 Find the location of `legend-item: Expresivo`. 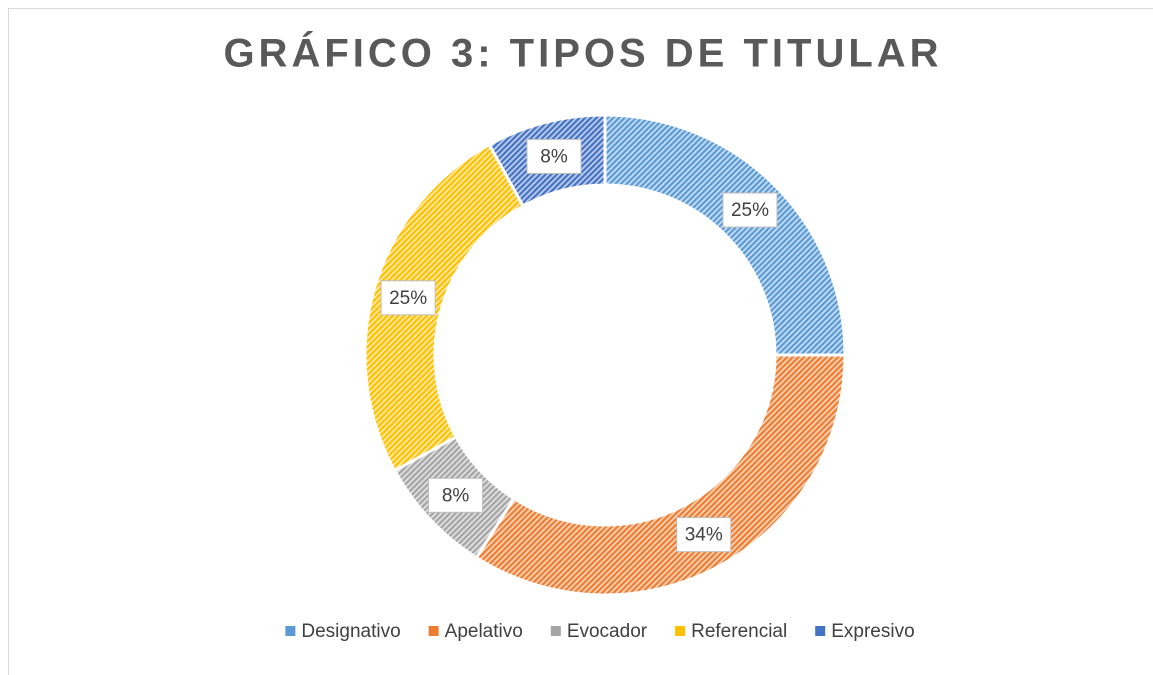

legend-item: Expresivo is located at coordinates (865, 631).